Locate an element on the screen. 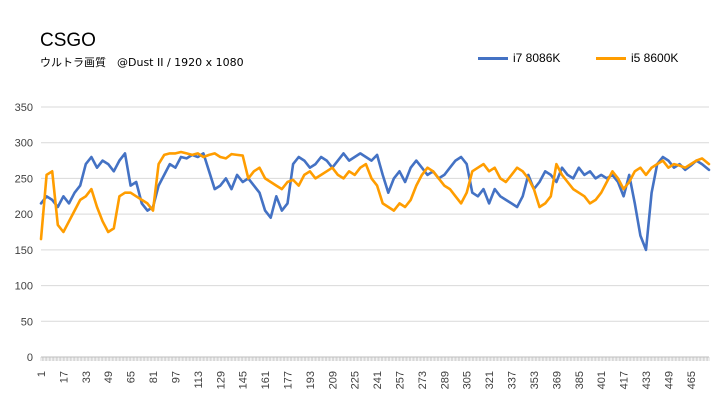 This screenshot has width=725, height=405. x-tick-label: 129 is located at coordinates (221, 380).